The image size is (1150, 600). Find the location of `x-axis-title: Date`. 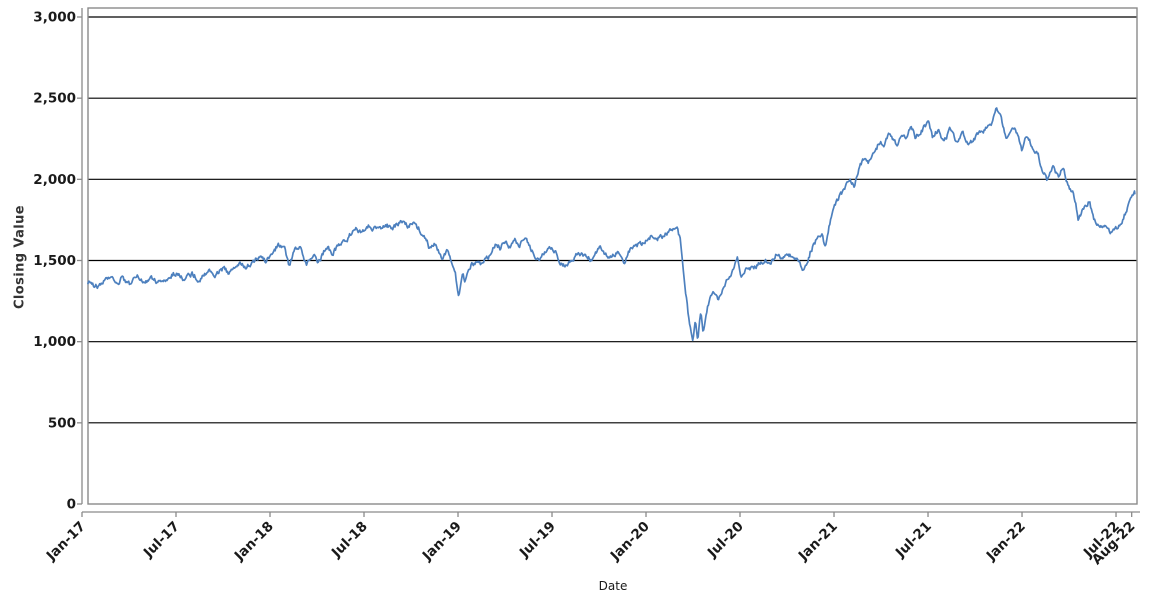

x-axis-title: Date is located at coordinates (613, 586).